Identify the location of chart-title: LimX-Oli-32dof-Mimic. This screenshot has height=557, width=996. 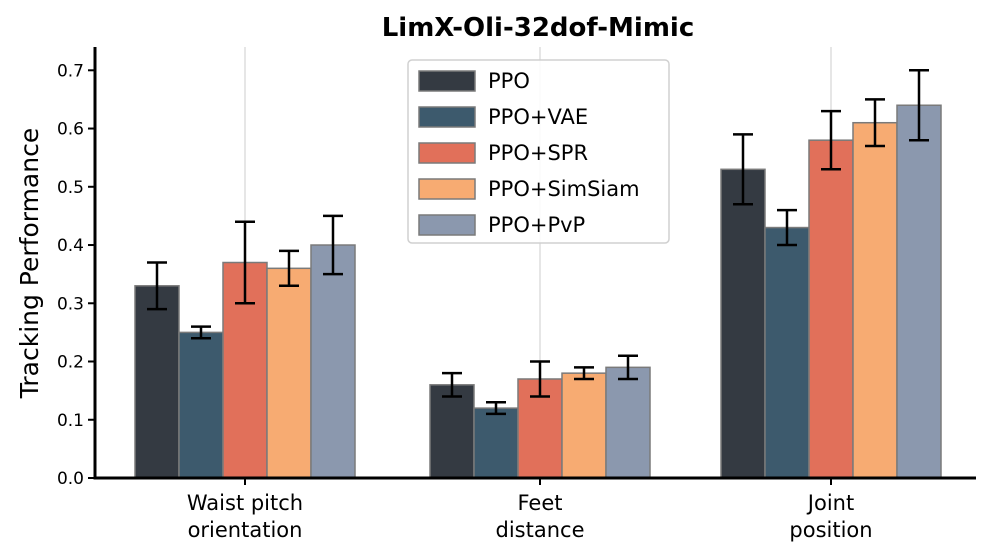
(538, 28).